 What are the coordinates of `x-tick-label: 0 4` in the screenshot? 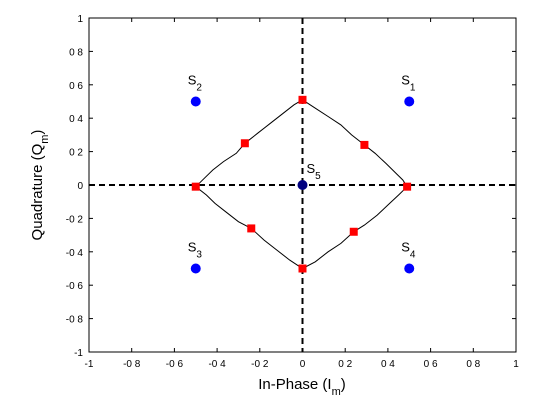 It's located at (388, 364).